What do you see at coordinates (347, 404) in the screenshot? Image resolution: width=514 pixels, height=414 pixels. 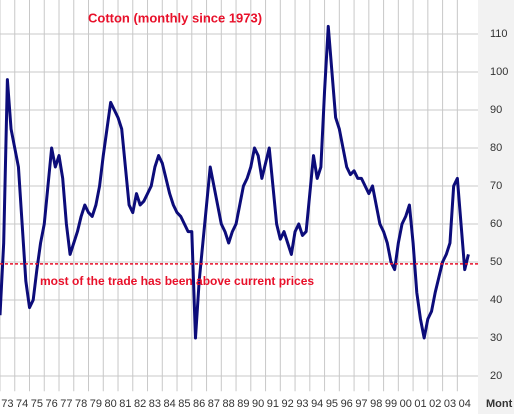 I see `x-tick-label: 96` at bounding box center [347, 404].